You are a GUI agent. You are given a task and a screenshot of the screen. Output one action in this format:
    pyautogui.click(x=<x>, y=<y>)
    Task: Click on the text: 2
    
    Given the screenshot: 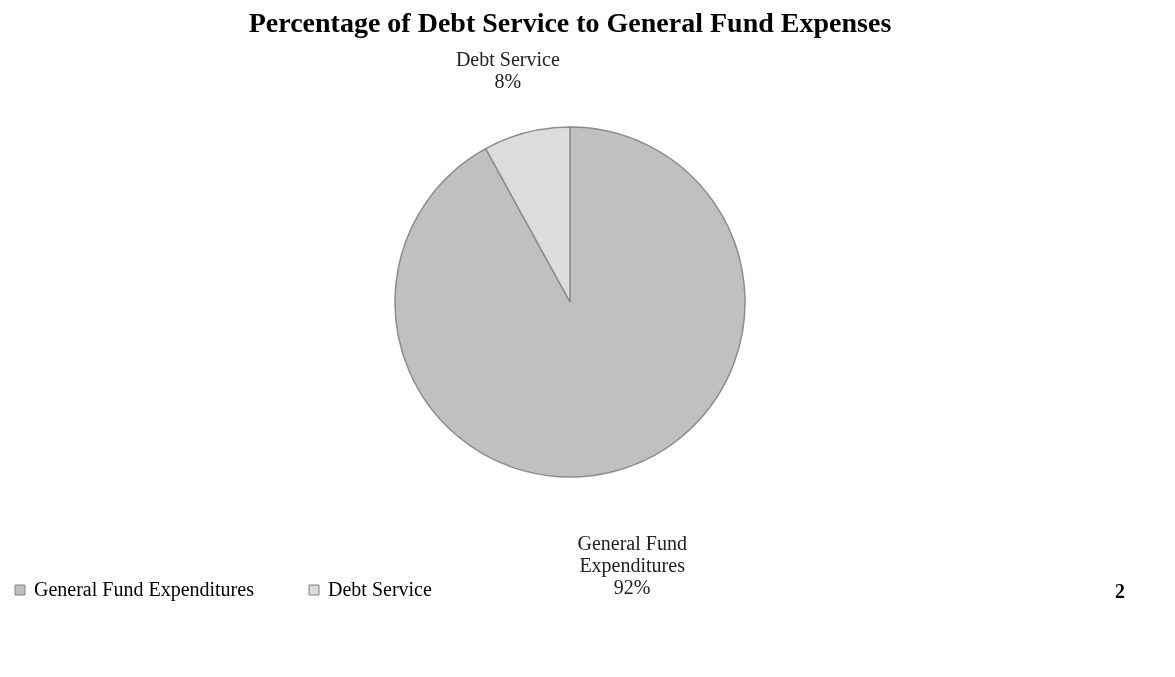 What is the action you would take?
    pyautogui.click(x=1120, y=591)
    